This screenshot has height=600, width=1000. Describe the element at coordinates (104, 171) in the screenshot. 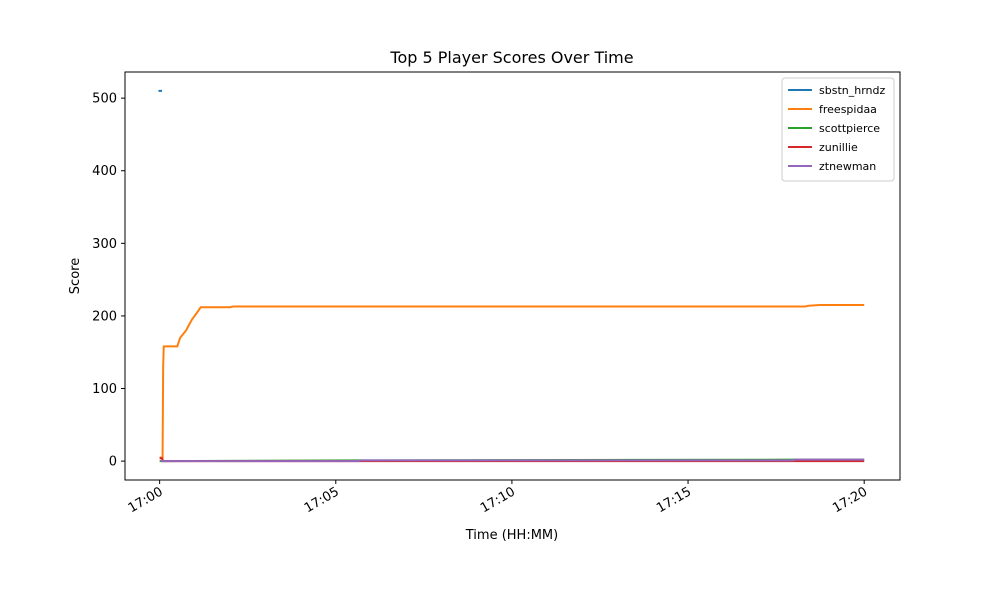

I see `y-tick-label: 400` at that location.